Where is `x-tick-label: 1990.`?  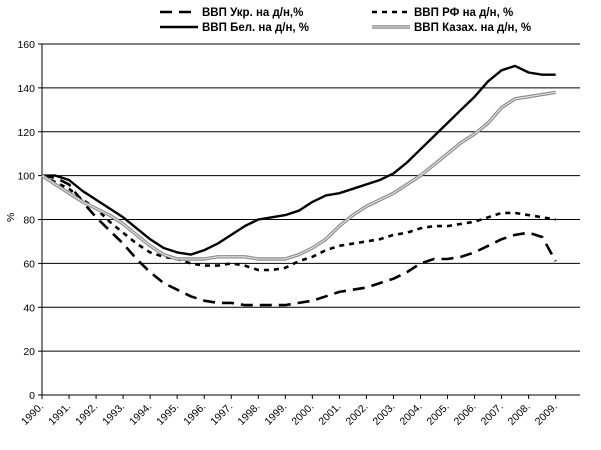 x-tick-label: 1990. is located at coordinates (32, 414).